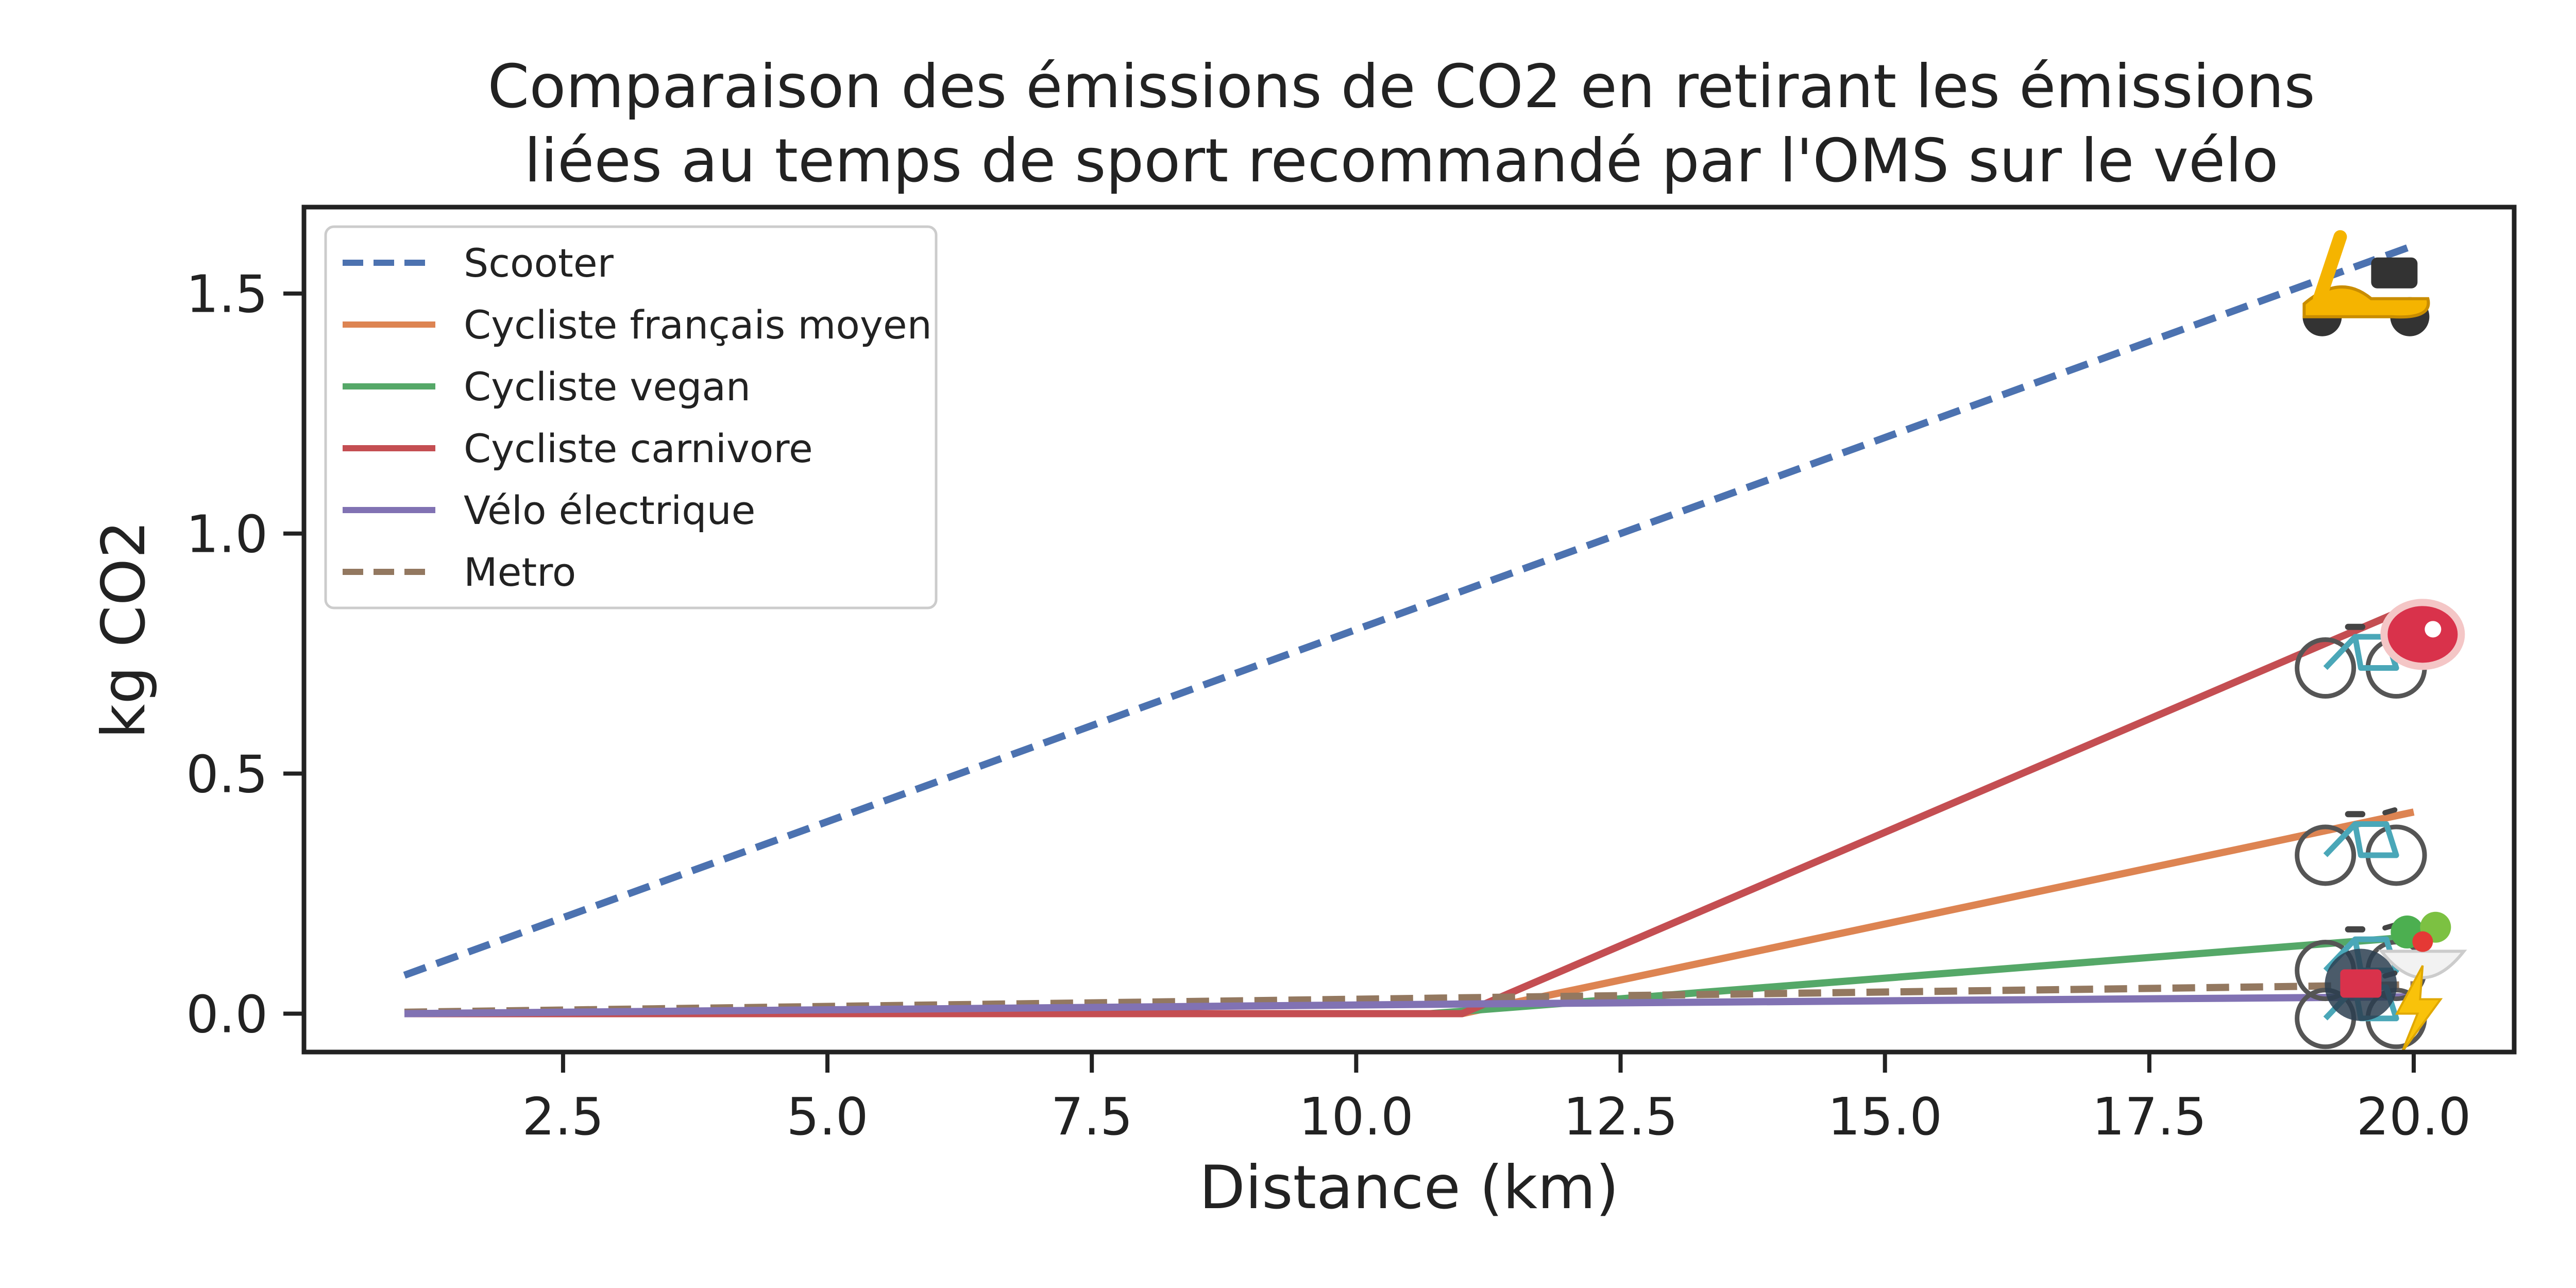 This screenshot has height=1288, width=2576. Describe the element at coordinates (124, 629) in the screenshot. I see `y-axis-label: kg CO2` at that location.